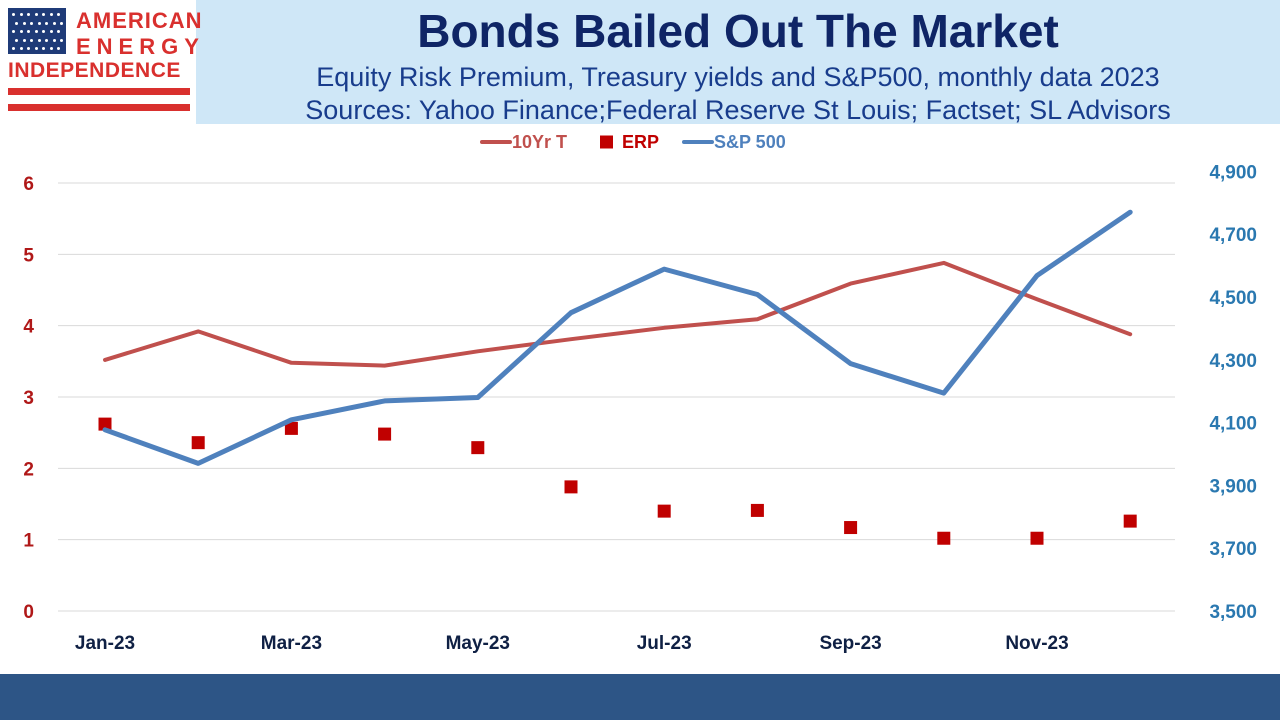 The image size is (1280, 720). What do you see at coordinates (105, 643) in the screenshot?
I see `x-axis-tick-label: Jan-23` at bounding box center [105, 643].